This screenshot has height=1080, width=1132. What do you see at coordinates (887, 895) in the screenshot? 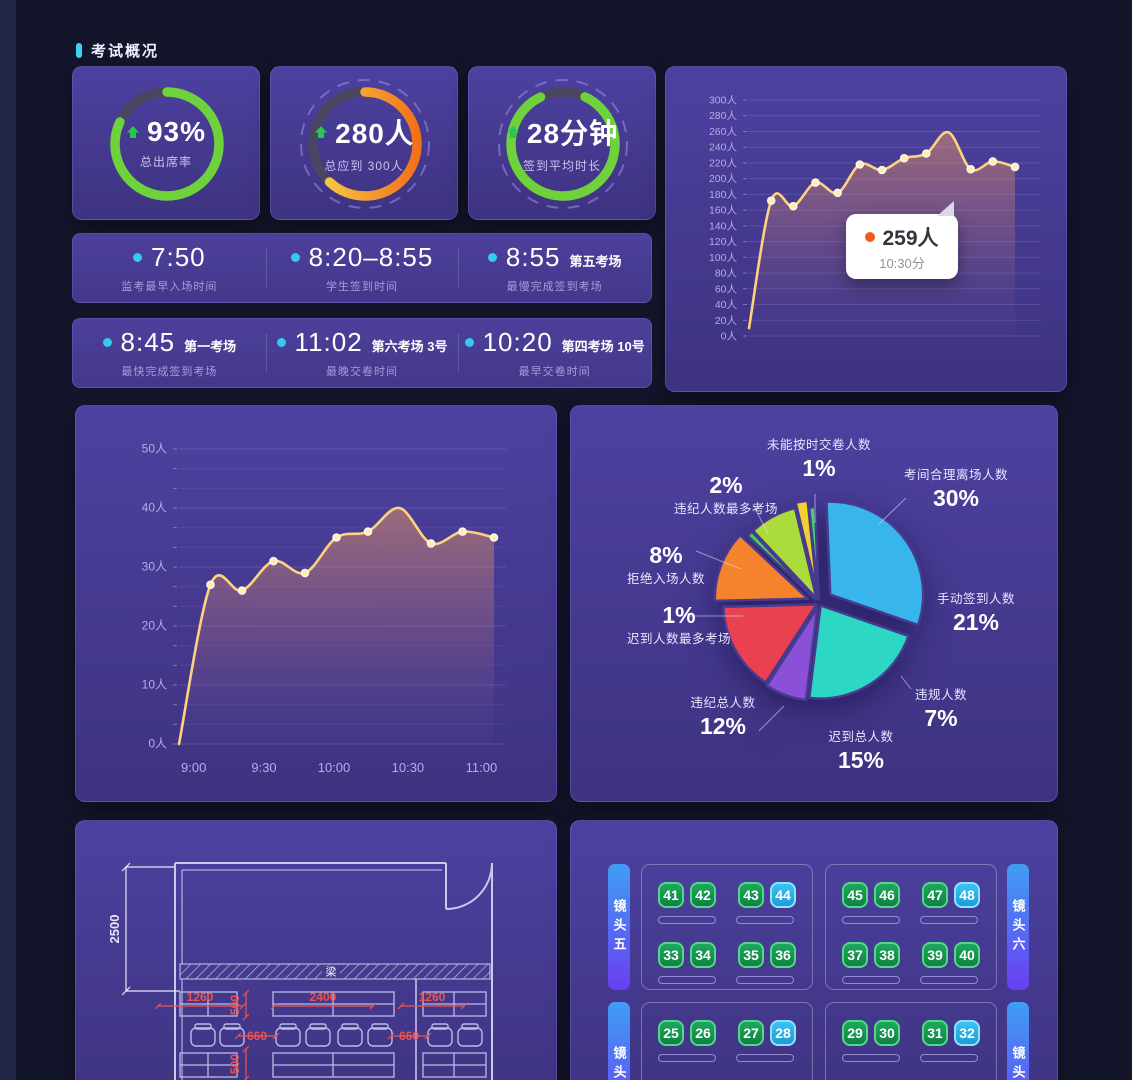
I see `seat: 46` at bounding box center [887, 895].